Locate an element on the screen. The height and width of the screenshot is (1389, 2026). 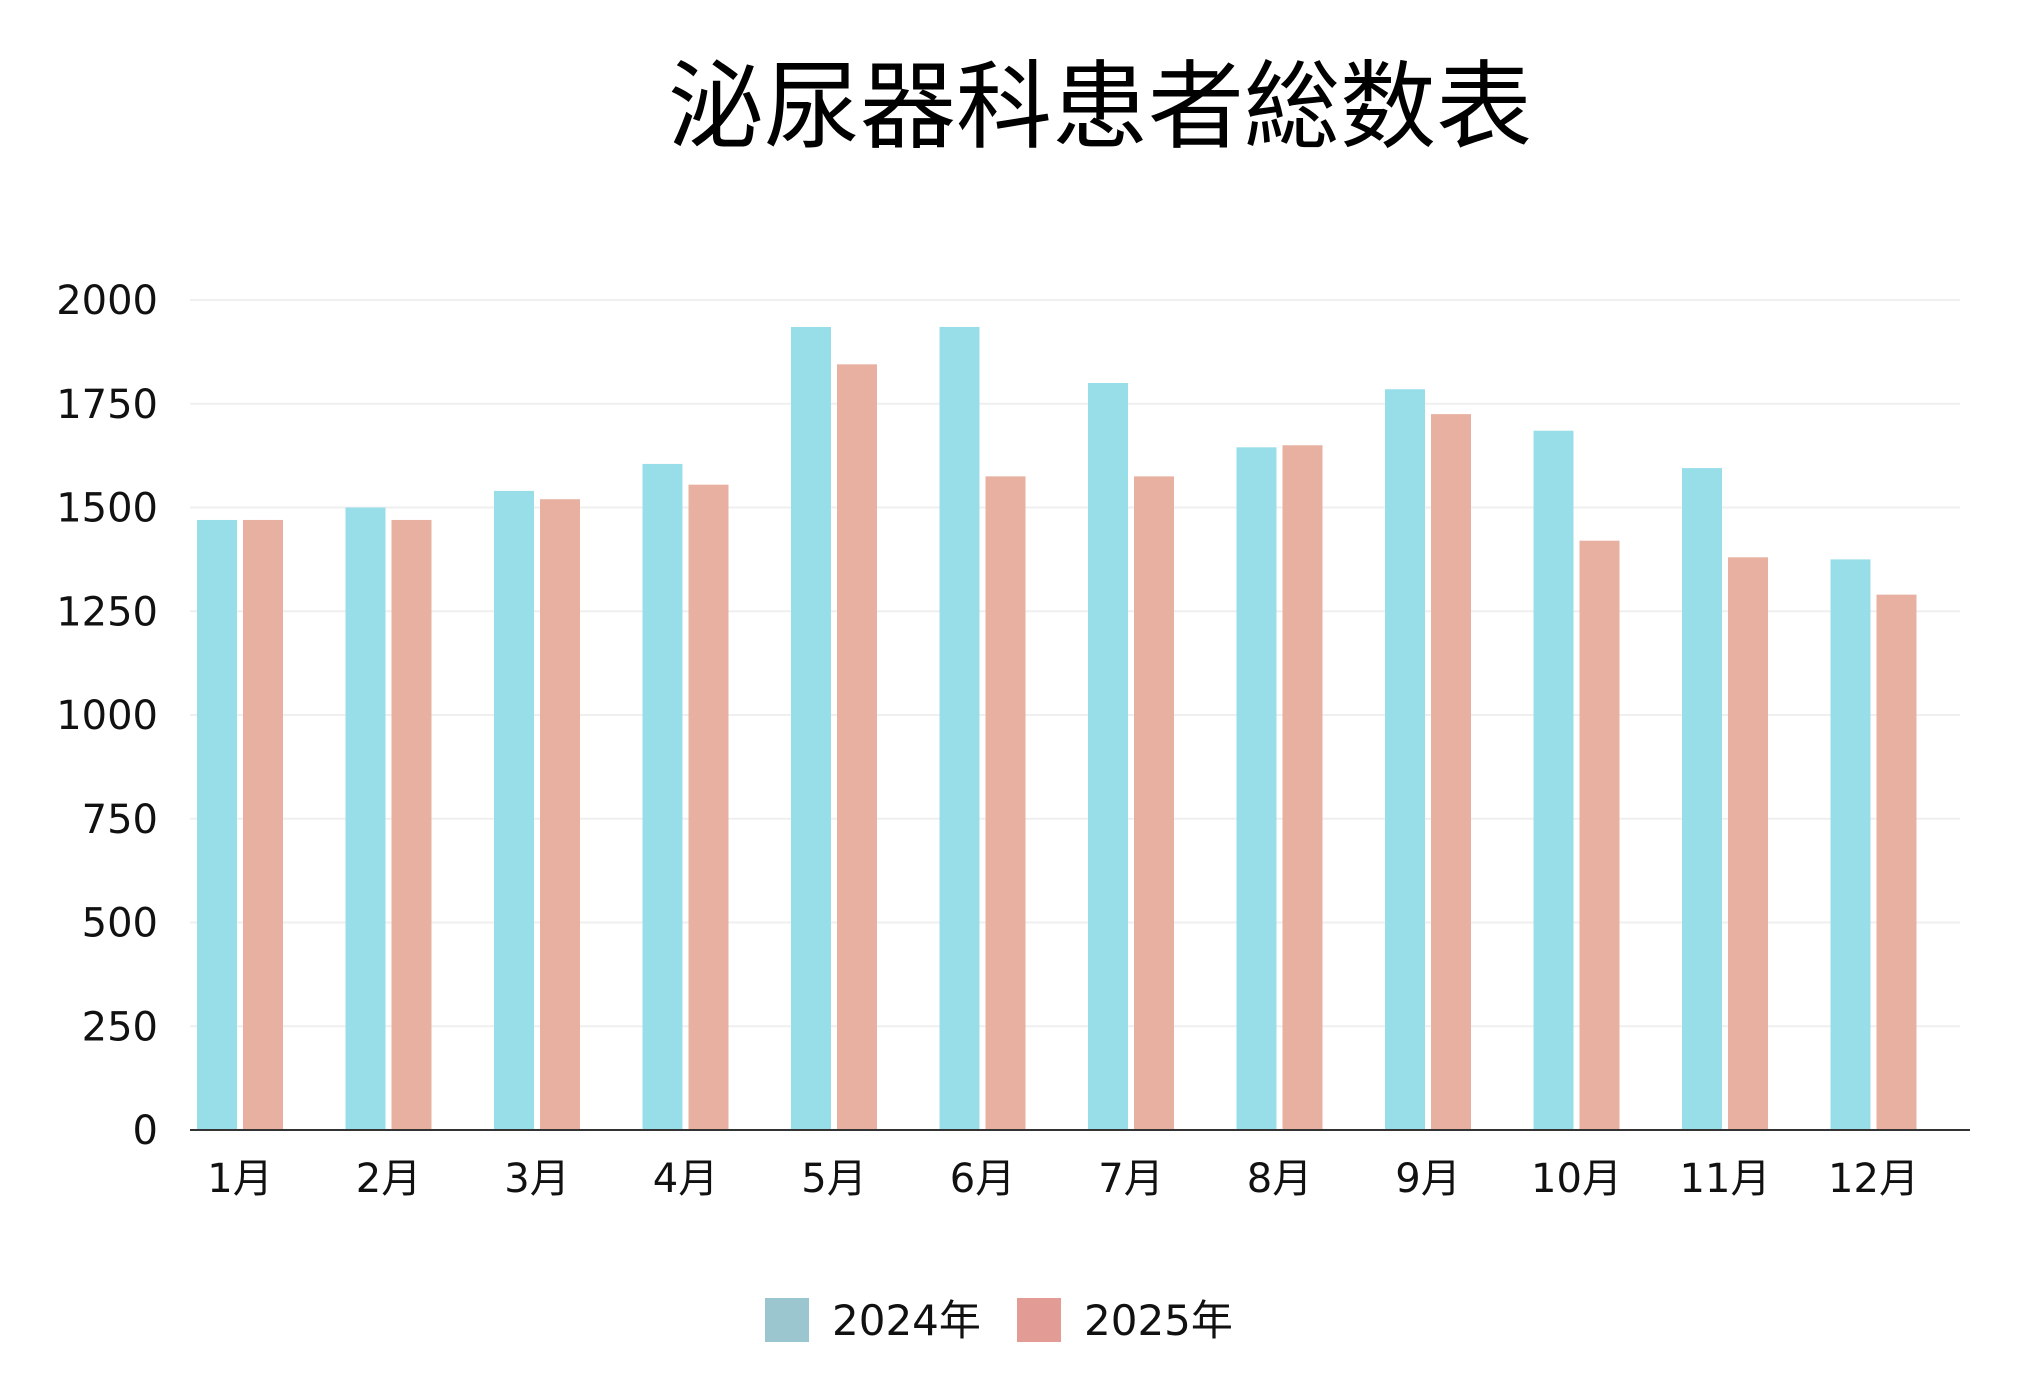
y-axis: 0 250 500 750 1000 1250 1500 1750 2000 is located at coordinates (107, 716).